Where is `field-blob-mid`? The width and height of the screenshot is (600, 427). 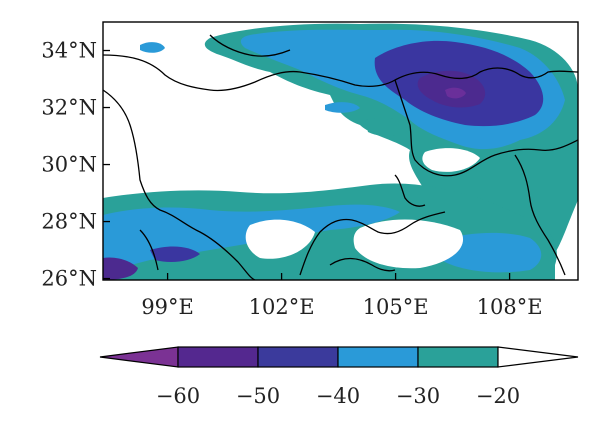
field-blob-mid is located at coordinates (342, 107).